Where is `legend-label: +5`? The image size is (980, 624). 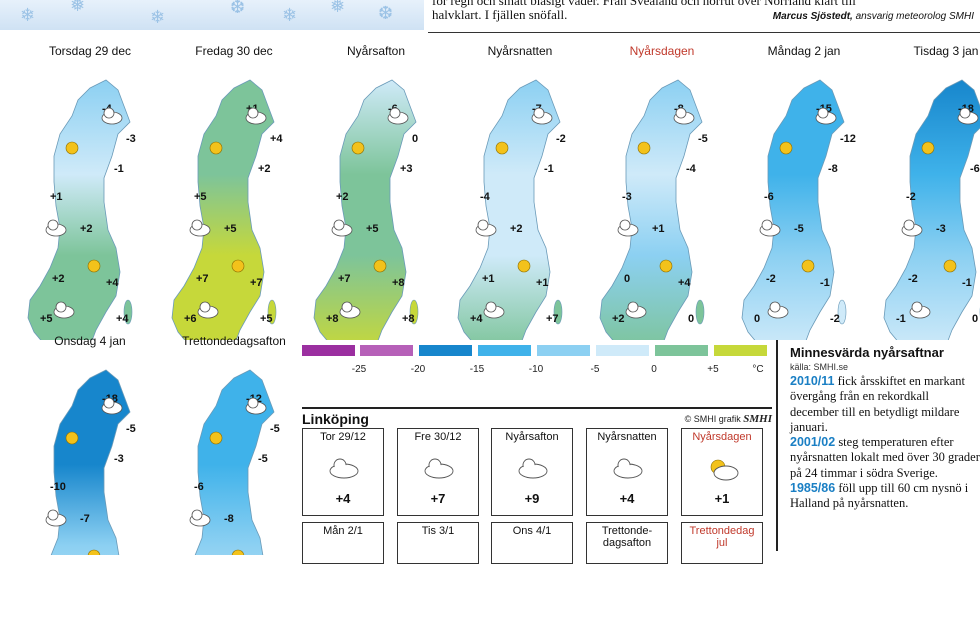 legend-label: +5 is located at coordinates (713, 369).